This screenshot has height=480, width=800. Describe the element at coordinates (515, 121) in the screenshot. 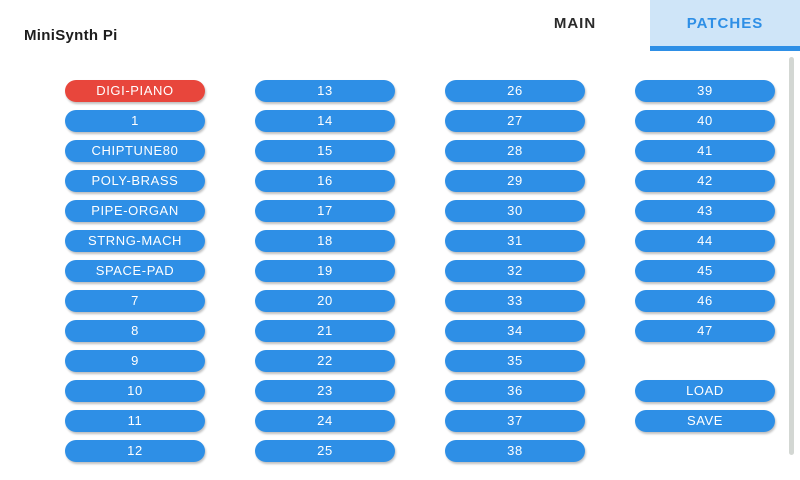

I see `patch-button: 27` at that location.